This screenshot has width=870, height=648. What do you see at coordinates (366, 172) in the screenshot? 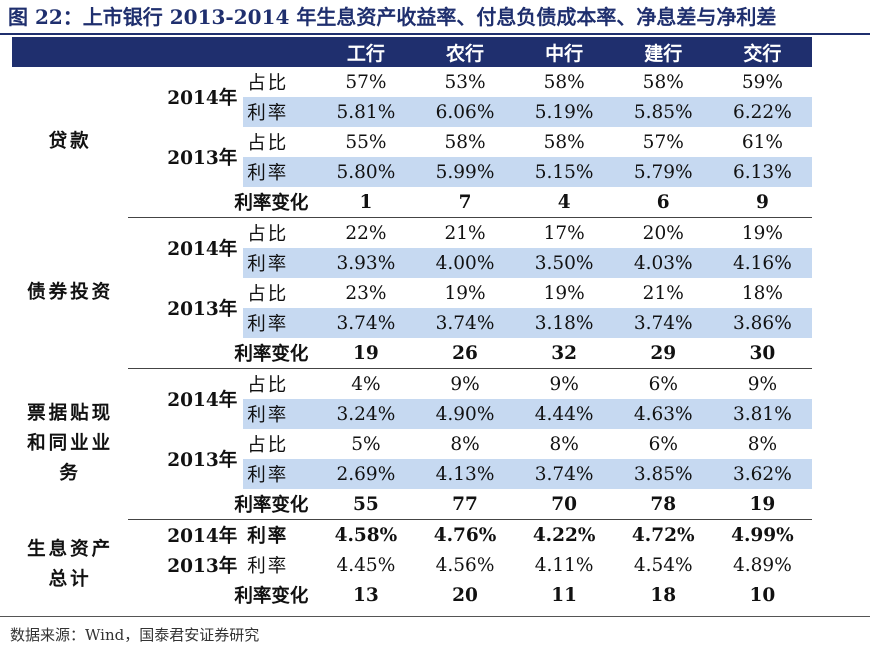
I see `value-cell: 5.80%` at bounding box center [366, 172].